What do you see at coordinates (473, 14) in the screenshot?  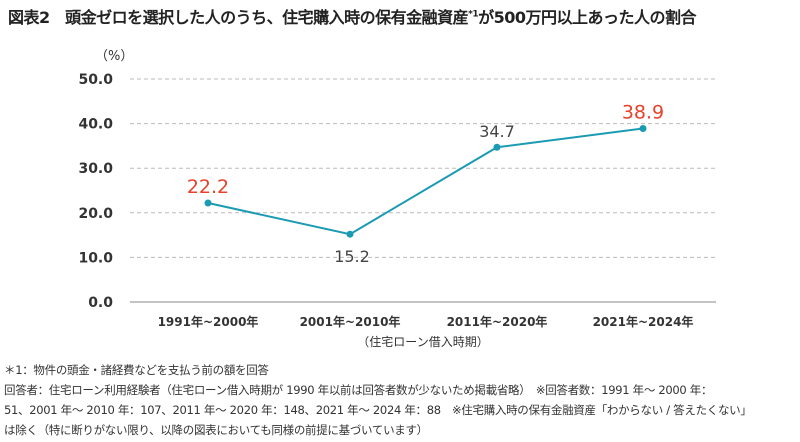 I see `title-footnote-mark: *1` at bounding box center [473, 14].